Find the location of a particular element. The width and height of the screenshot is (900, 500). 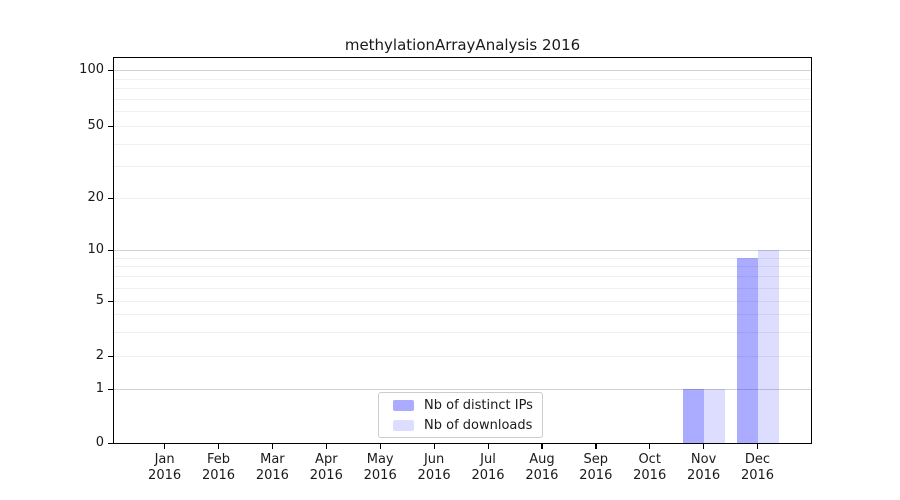

x-tick-label: Nov 2016 is located at coordinates (704, 467).